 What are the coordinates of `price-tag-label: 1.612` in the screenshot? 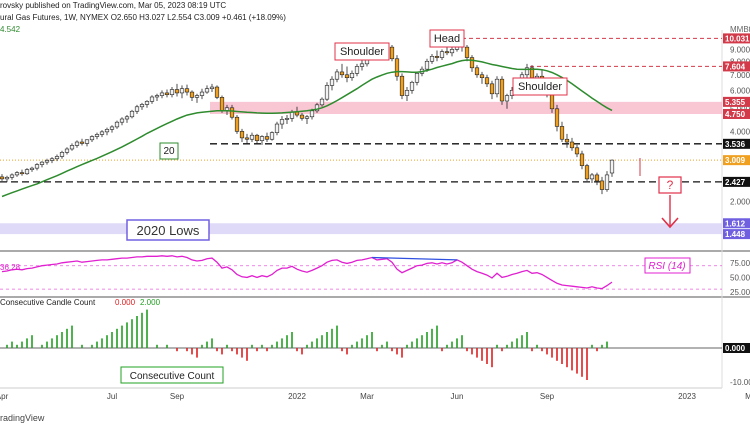 It's located at (735, 223).